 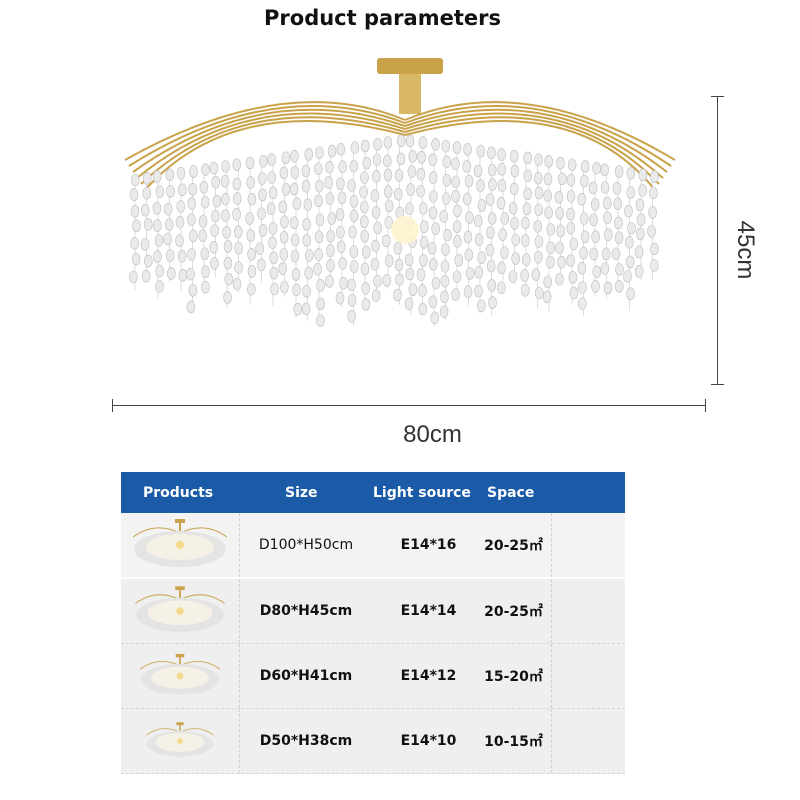 I want to click on light-source-value: E14*14, so click(x=428, y=611).